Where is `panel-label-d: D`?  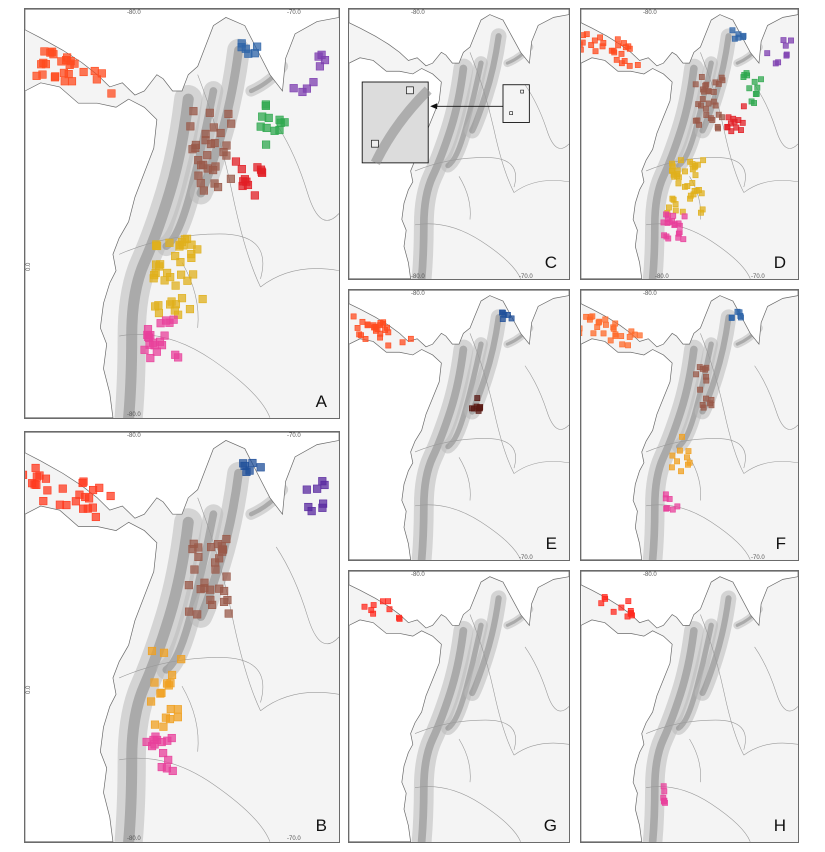 panel-label-d: D is located at coordinates (779, 262).